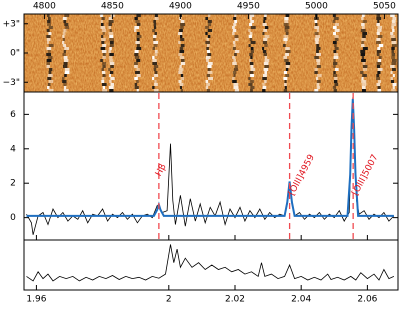 The image size is (410, 327). Describe the element at coordinates (235, 300) in the screenshot. I see `x-tick-label: 2.02` at that location.